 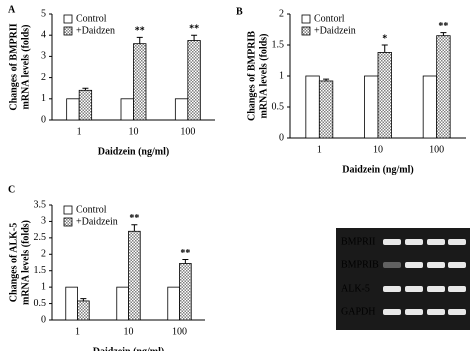 I want to click on y-tick-label: 4, so click(x=43, y=34).